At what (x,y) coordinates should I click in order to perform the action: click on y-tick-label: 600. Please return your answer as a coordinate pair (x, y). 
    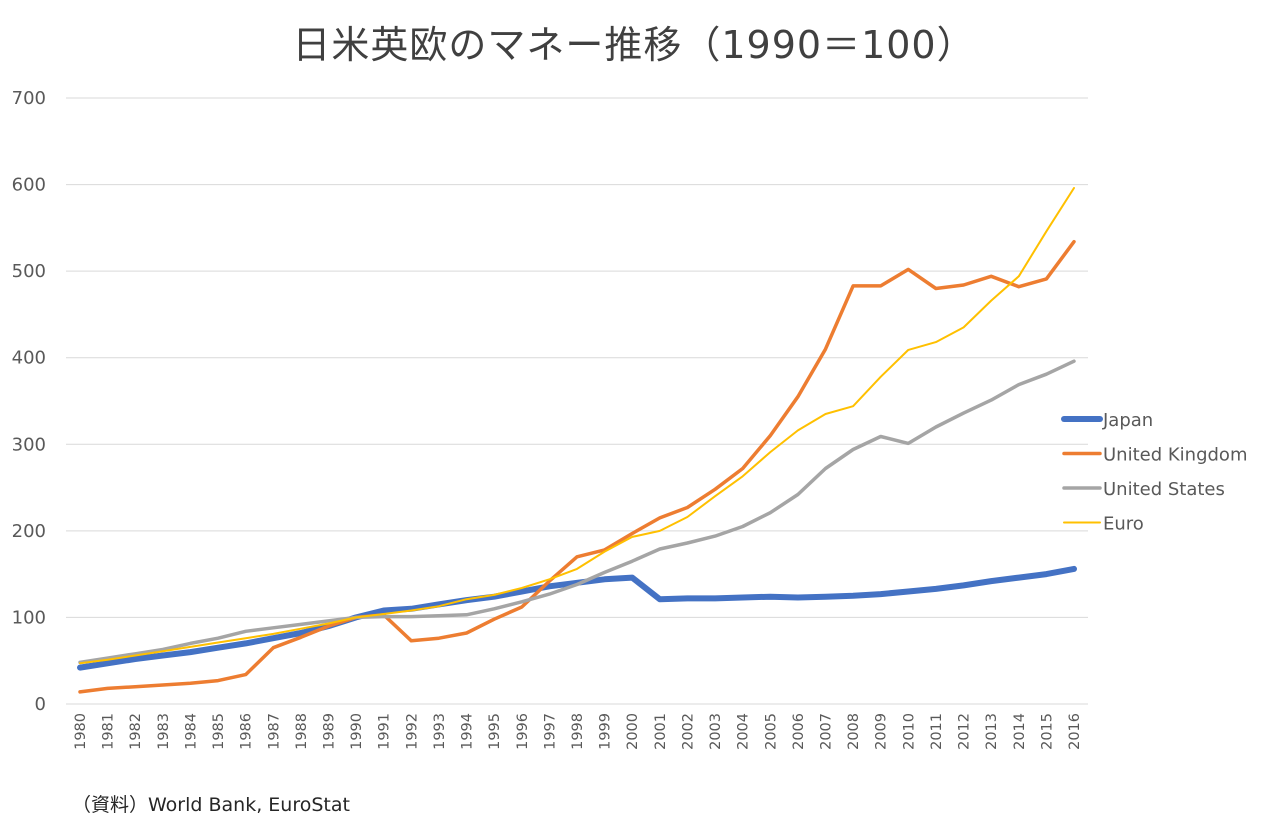
    Looking at the image, I should click on (29, 185).